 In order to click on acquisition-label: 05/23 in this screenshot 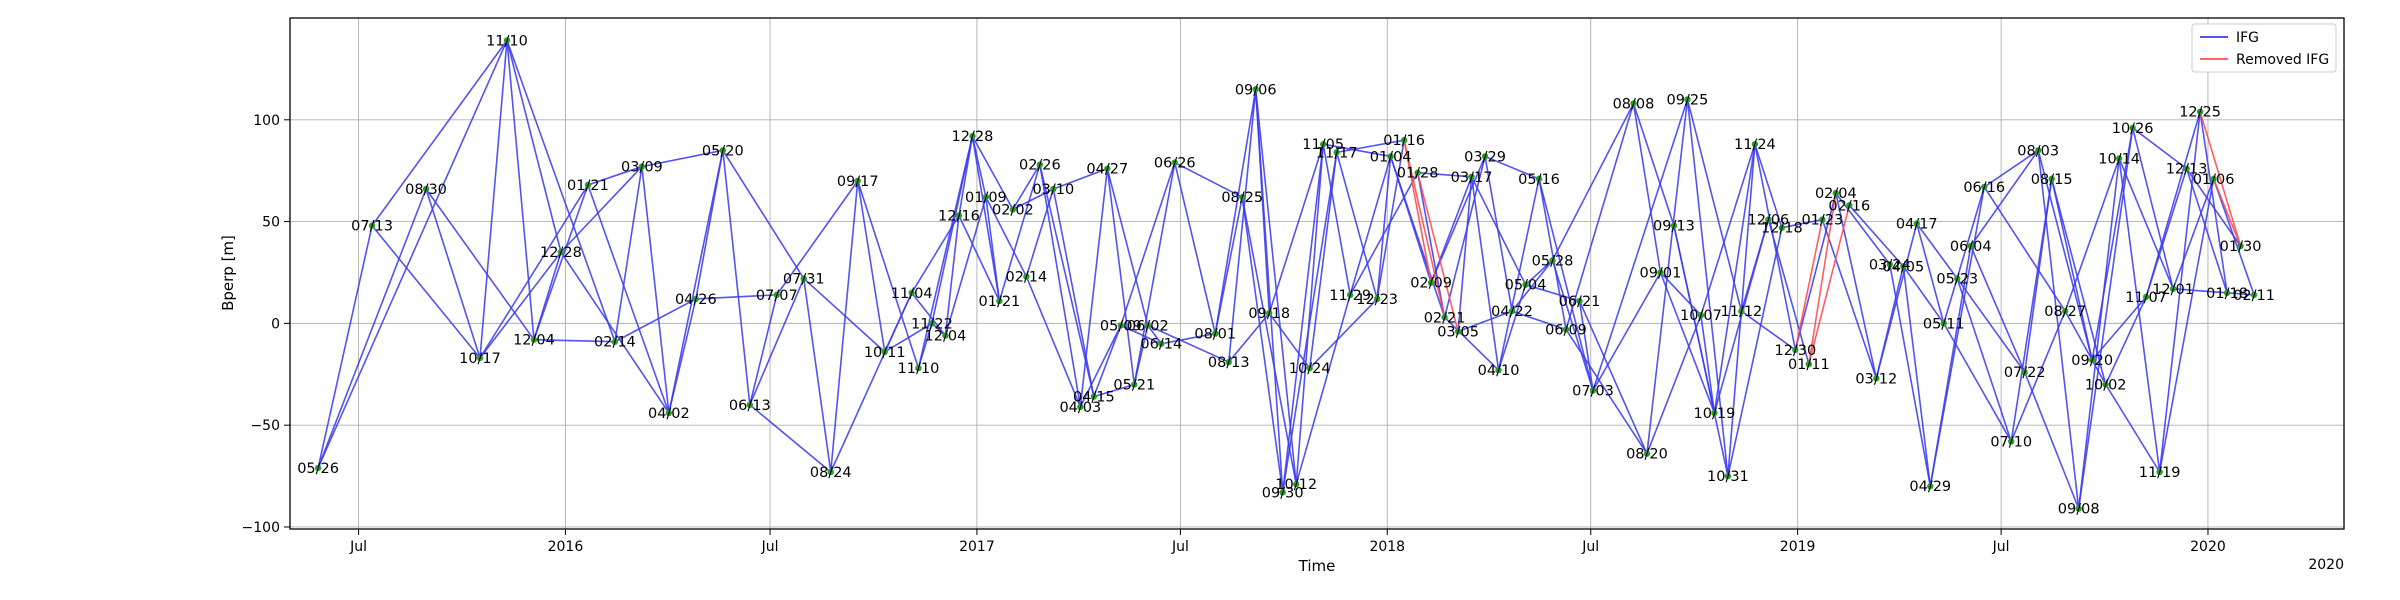, I will do `click(1957, 280)`.